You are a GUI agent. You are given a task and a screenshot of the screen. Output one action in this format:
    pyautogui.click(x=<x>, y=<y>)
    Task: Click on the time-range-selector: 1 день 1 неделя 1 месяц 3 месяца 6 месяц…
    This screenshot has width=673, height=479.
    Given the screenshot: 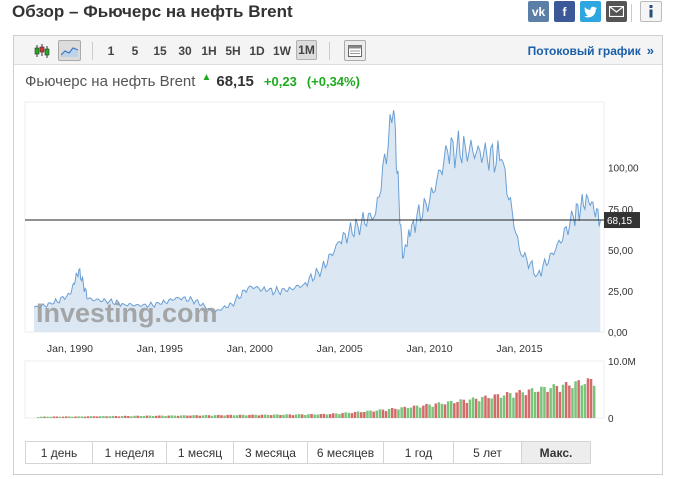 What is the action you would take?
    pyautogui.click(x=308, y=452)
    